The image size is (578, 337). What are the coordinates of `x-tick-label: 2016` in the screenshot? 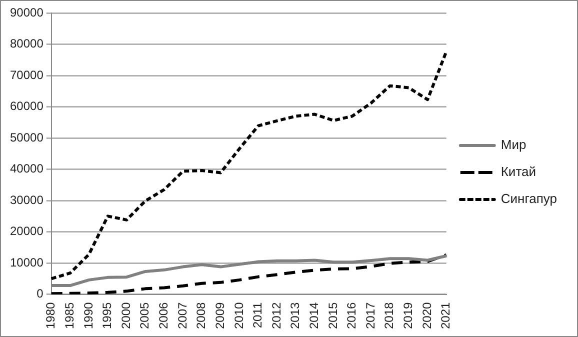 It's located at (351, 316).